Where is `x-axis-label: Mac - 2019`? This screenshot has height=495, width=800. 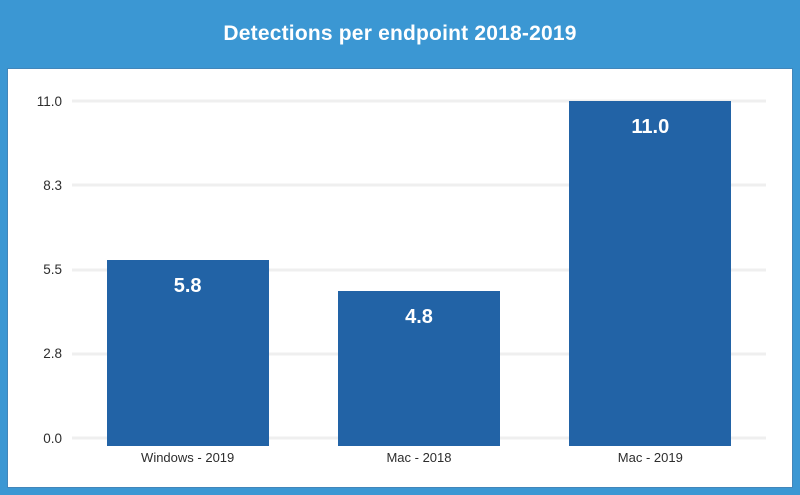 x-axis-label: Mac - 2019 is located at coordinates (650, 457).